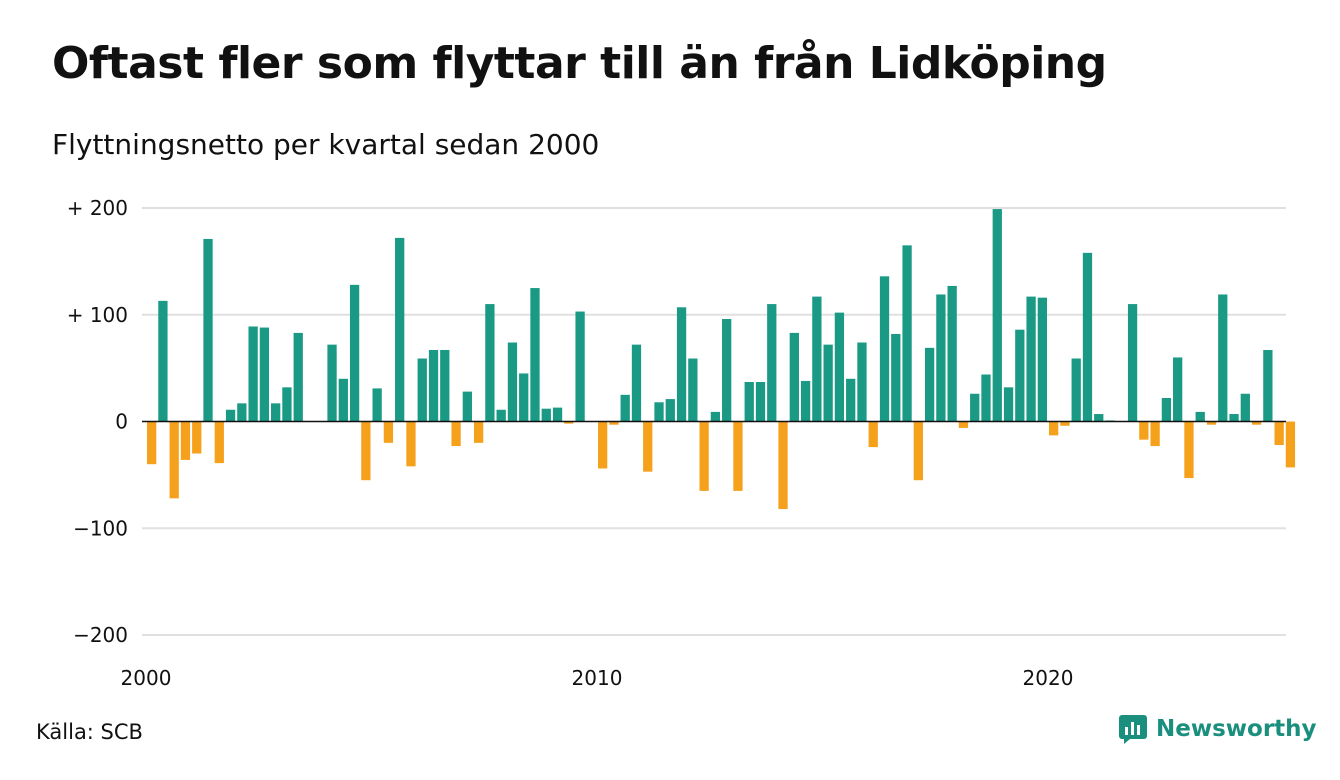 The image size is (1340, 780). Describe the element at coordinates (121, 422) in the screenshot. I see `y-tick-label: 0` at that location.